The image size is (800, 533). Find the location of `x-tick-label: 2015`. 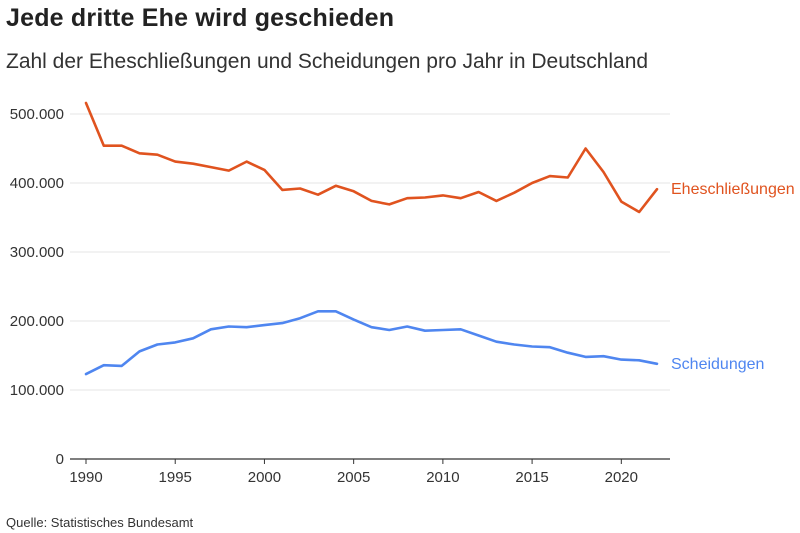

x-tick-label: 2015 is located at coordinates (531, 477).